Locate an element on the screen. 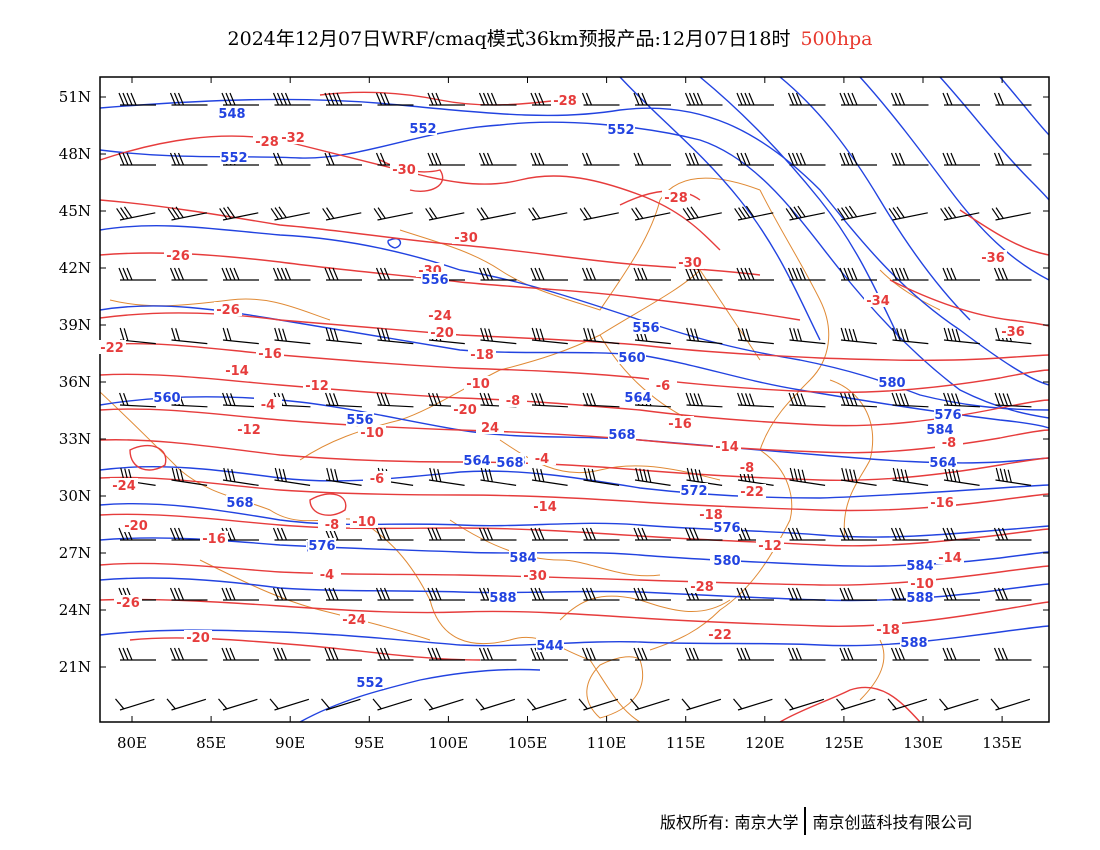 The width and height of the screenshot is (1100, 850). height-label: 572 is located at coordinates (693, 491).